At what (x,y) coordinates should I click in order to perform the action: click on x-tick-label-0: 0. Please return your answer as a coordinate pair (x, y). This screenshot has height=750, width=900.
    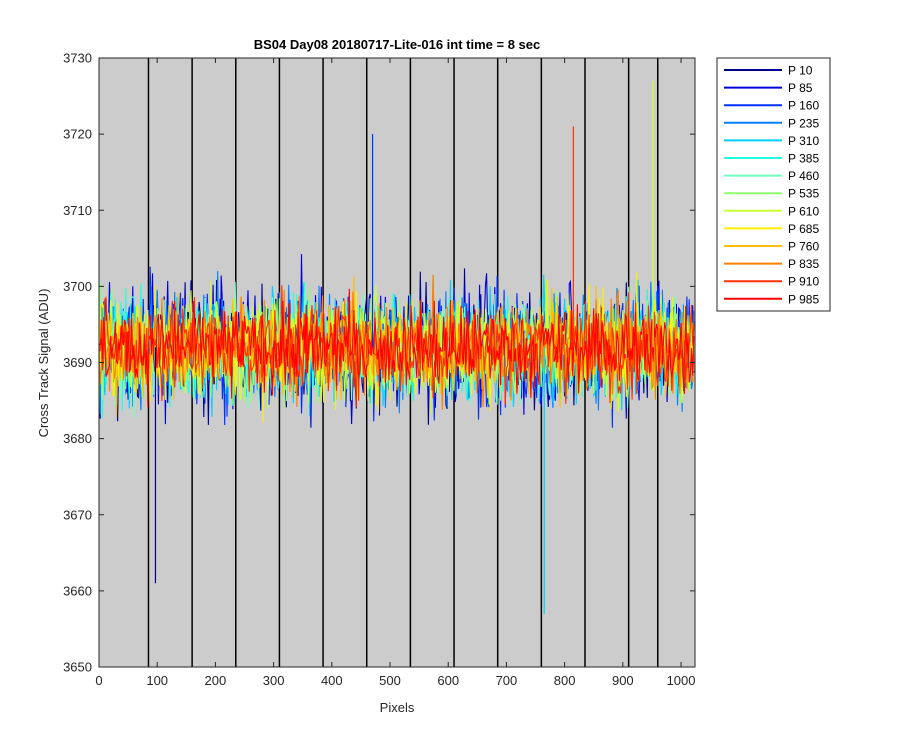
    Looking at the image, I should click on (98, 680).